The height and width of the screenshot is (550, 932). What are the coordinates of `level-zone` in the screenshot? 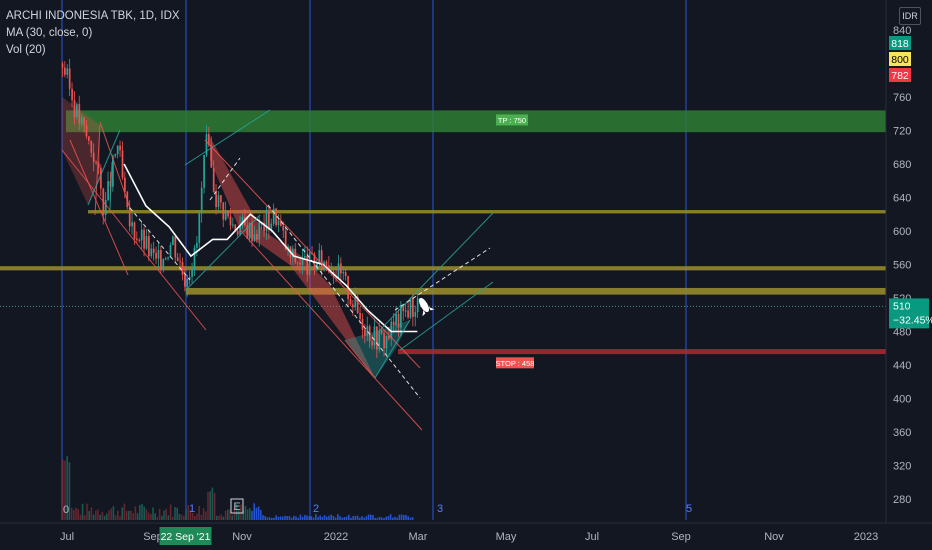 It's located at (536, 291).